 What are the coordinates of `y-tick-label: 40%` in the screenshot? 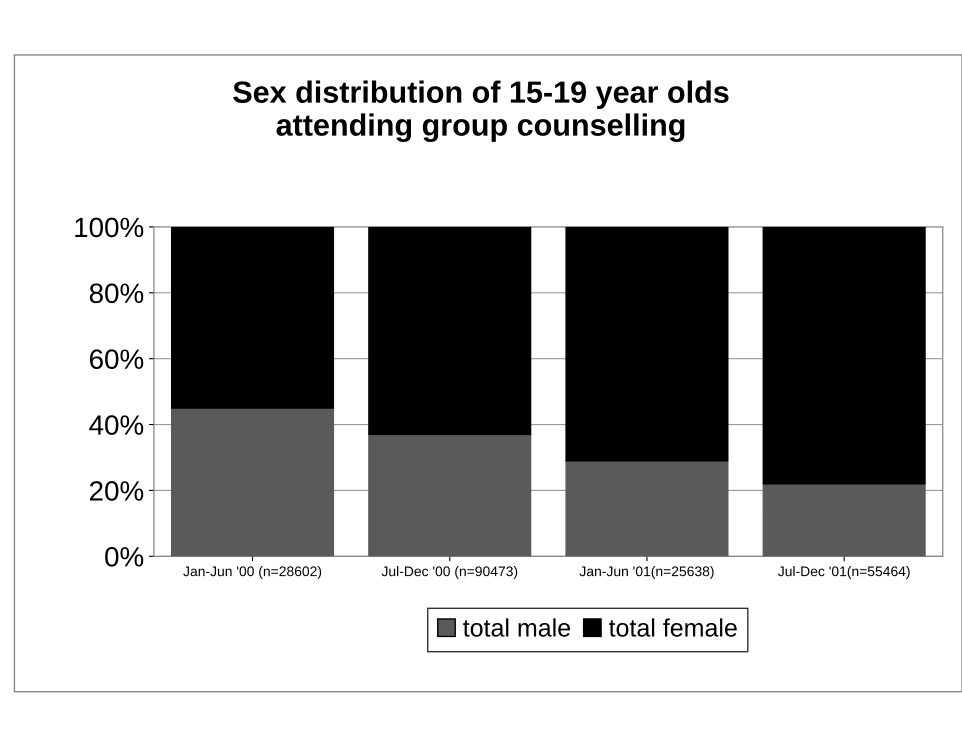 It's located at (116, 425).